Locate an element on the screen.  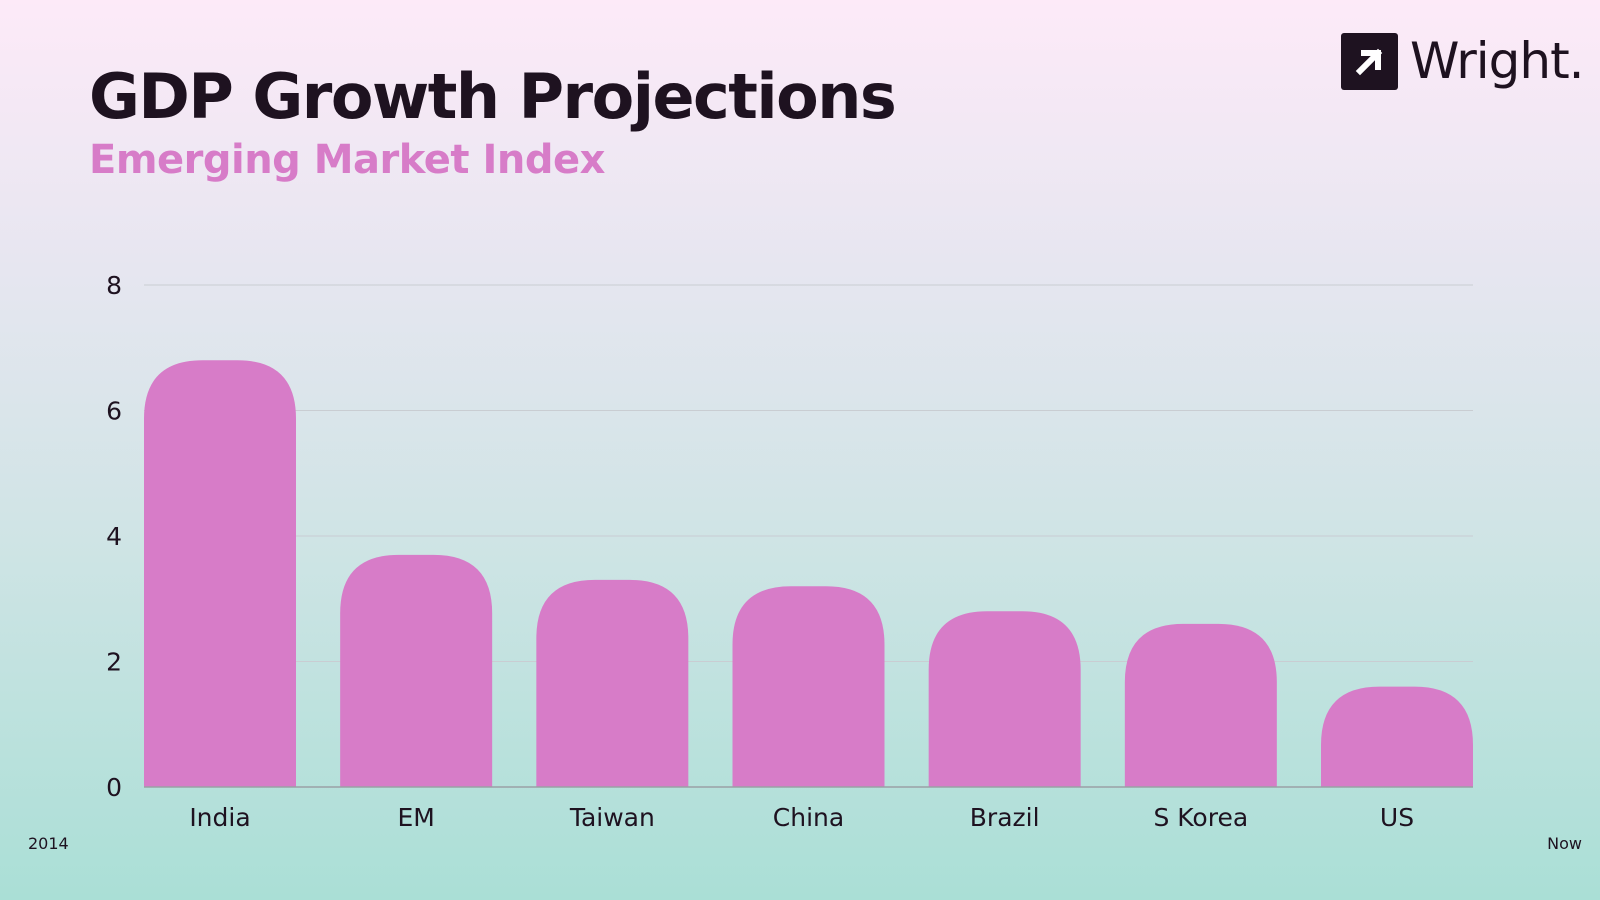
bar-taiwan is located at coordinates (612, 683).